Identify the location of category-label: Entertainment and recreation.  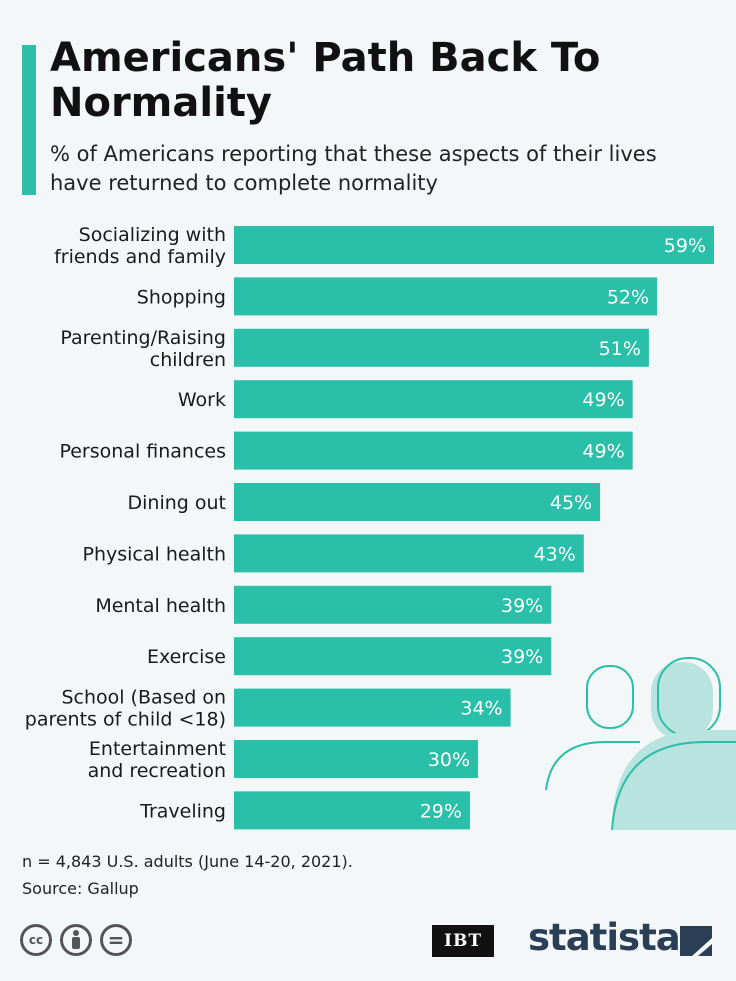
(157, 760).